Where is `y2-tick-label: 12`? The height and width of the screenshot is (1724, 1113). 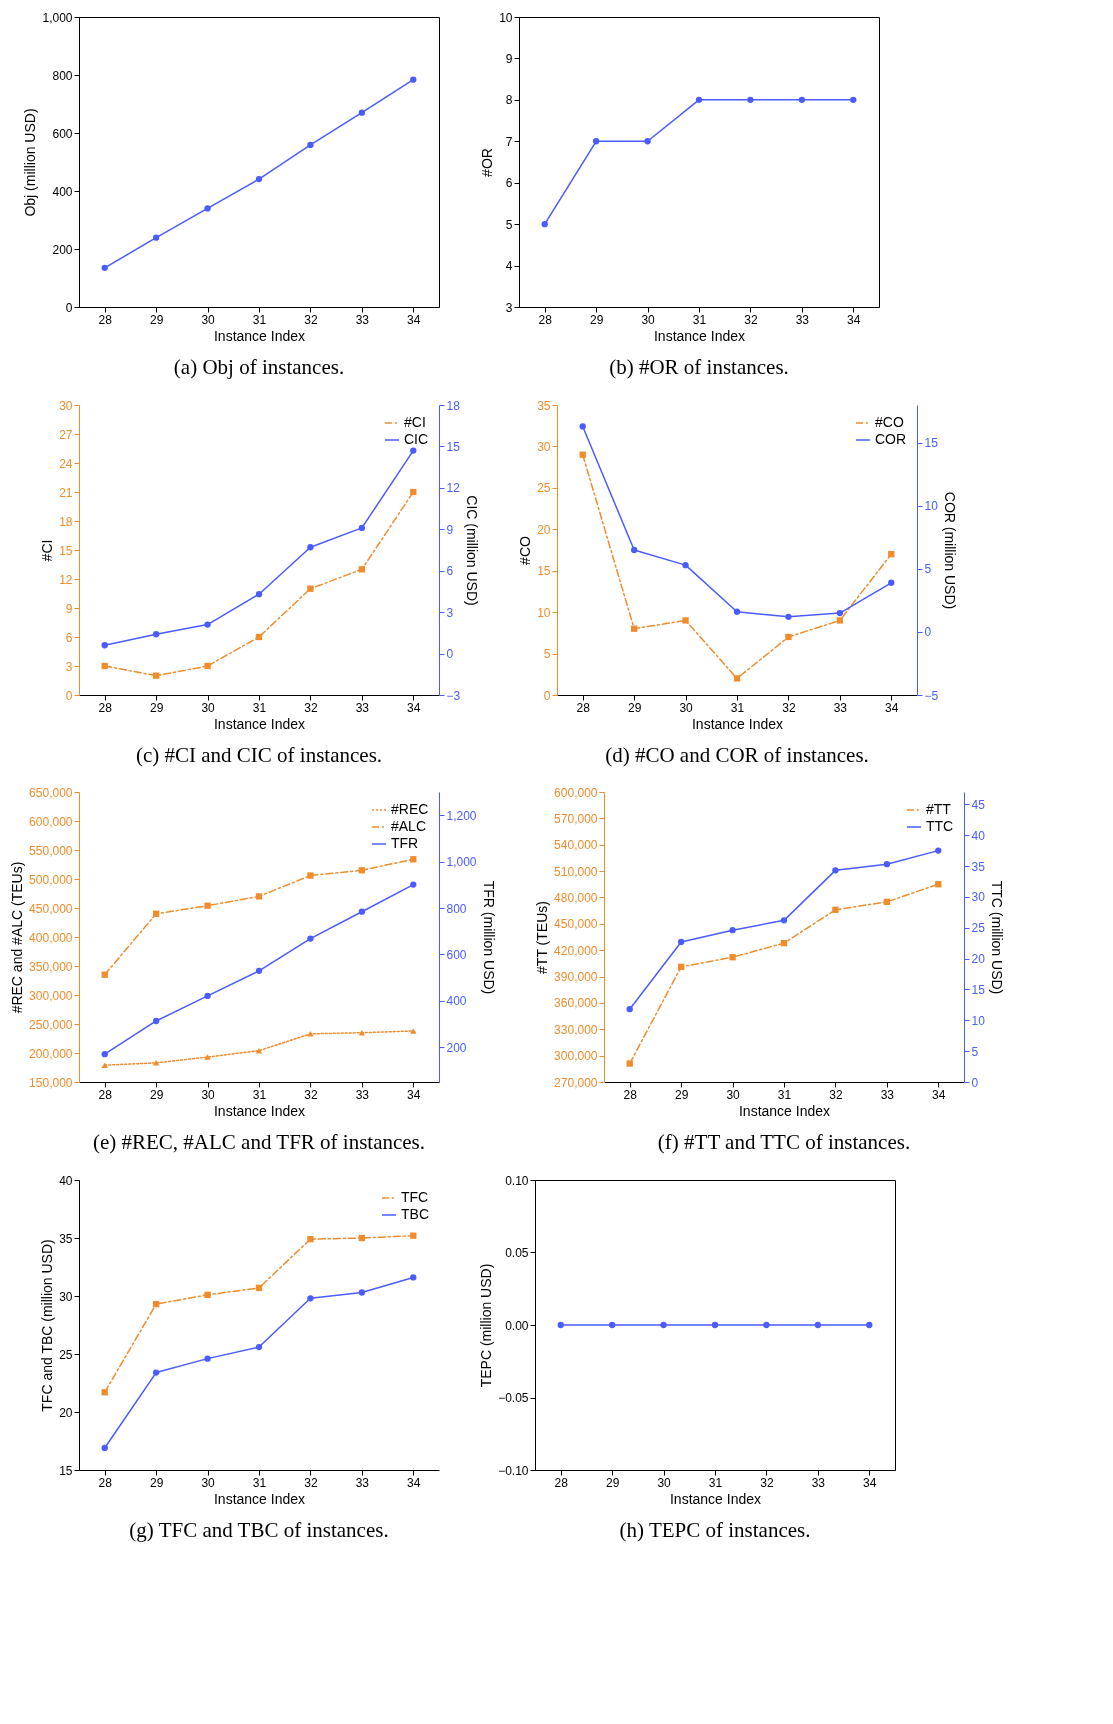 y2-tick-label: 12 is located at coordinates (453, 488).